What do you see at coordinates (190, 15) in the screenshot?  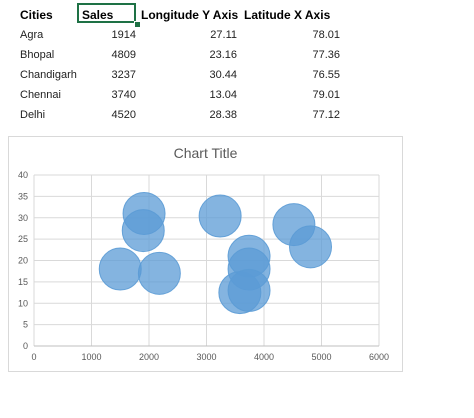 I see `header-longitude: Longitude Y Axis` at bounding box center [190, 15].